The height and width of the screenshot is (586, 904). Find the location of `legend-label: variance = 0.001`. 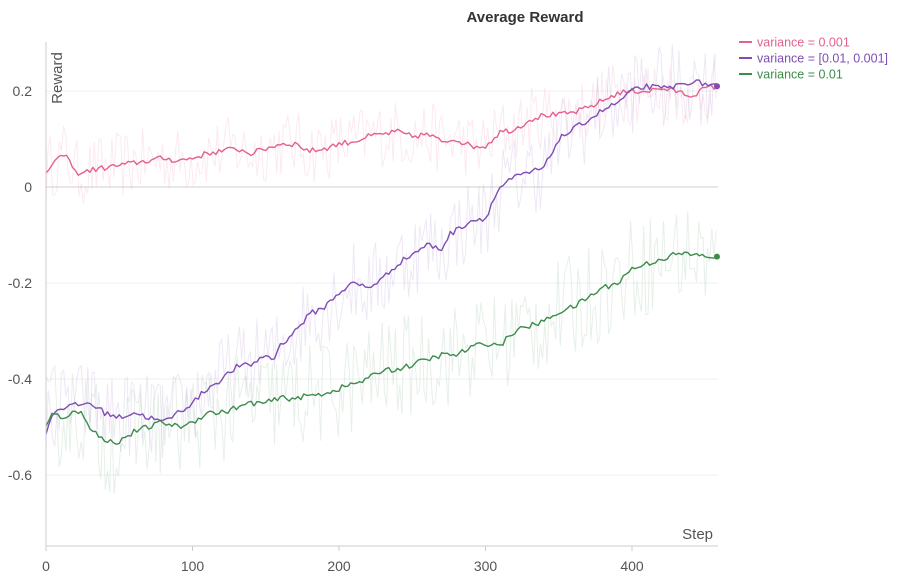

legend-label: variance = 0.001 is located at coordinates (803, 43).